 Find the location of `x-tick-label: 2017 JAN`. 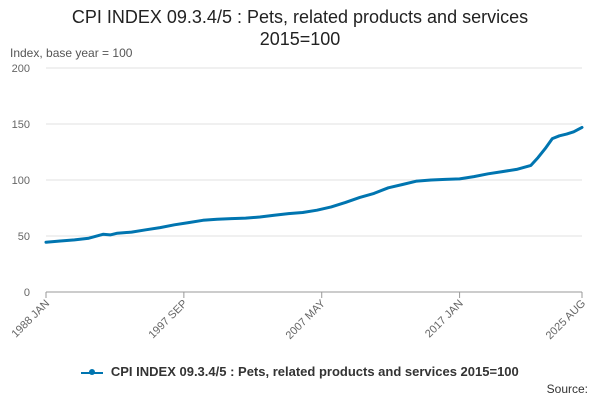

x-tick-label: 2017 JAN is located at coordinates (444, 319).